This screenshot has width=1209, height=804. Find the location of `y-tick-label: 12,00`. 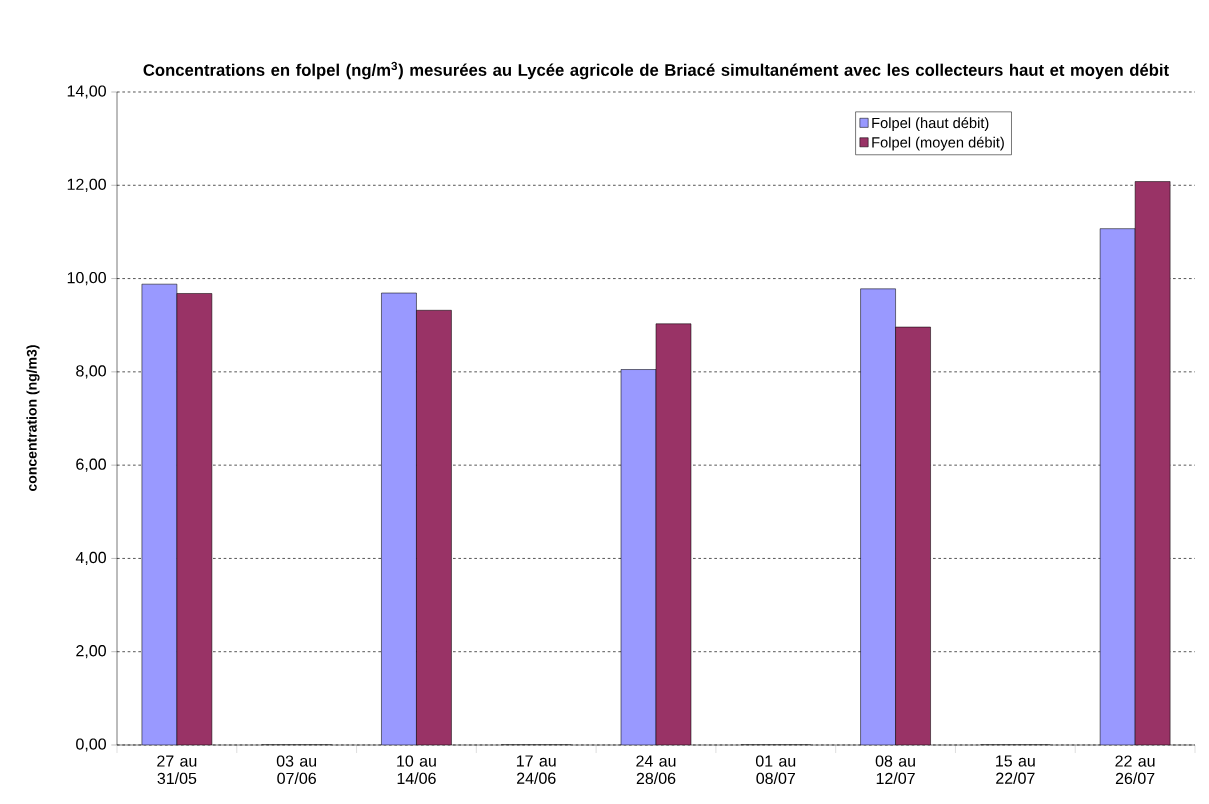

y-tick-label: 12,00 is located at coordinates (86, 185).